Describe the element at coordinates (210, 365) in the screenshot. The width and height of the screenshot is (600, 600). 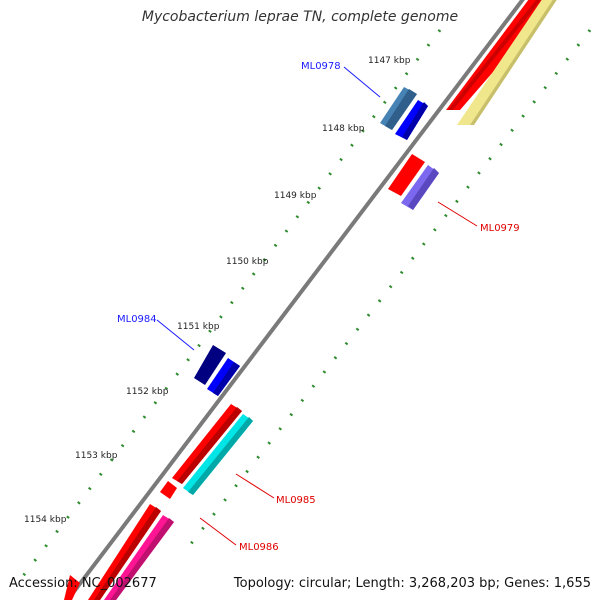
I see `gene-ml0984` at that location.